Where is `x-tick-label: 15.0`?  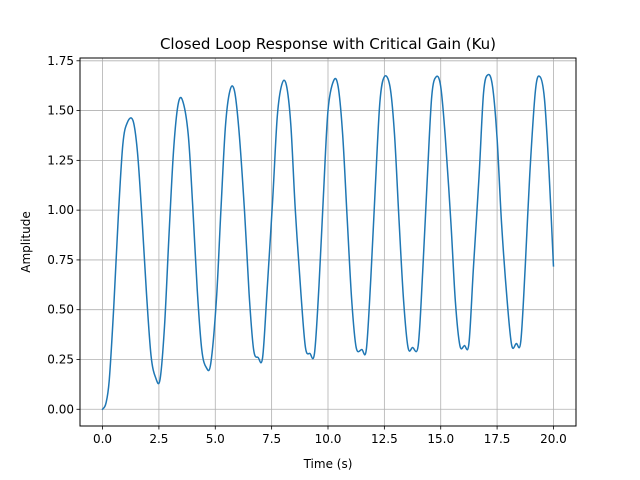
x-tick-label: 15.0 is located at coordinates (440, 439).